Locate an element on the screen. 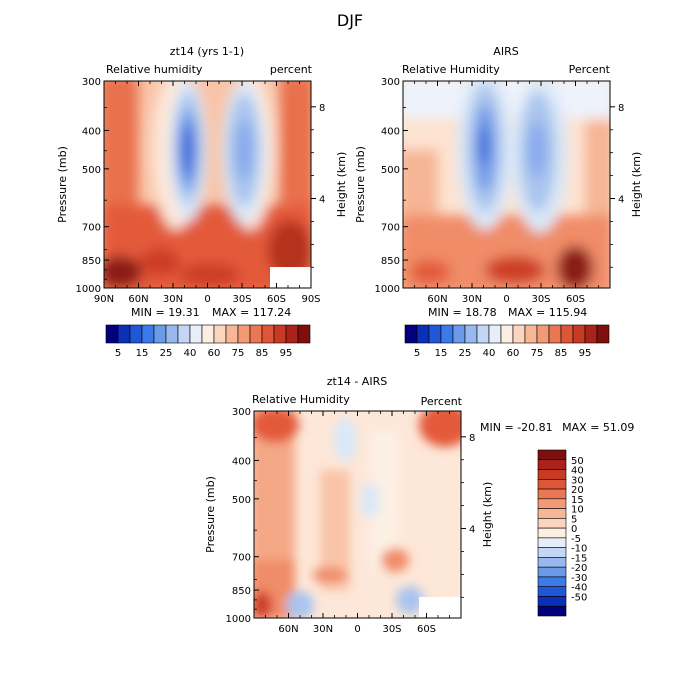  colorbar-label: -50 is located at coordinates (579, 597).